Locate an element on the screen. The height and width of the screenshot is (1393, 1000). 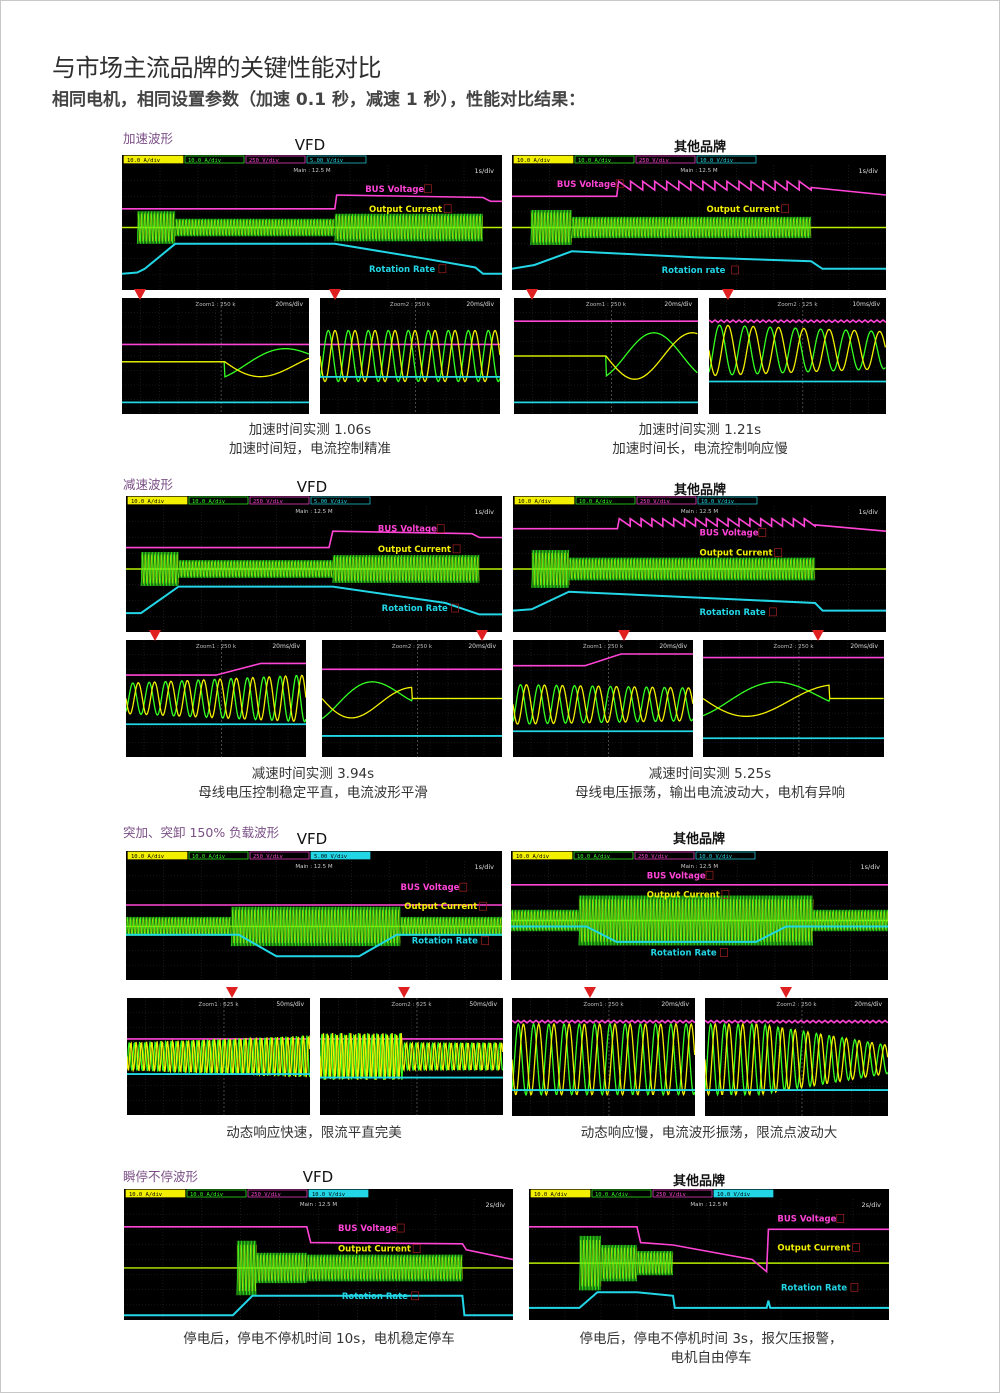
caption-line: 加速时间短，电流控制精准 is located at coordinates (310, 449).